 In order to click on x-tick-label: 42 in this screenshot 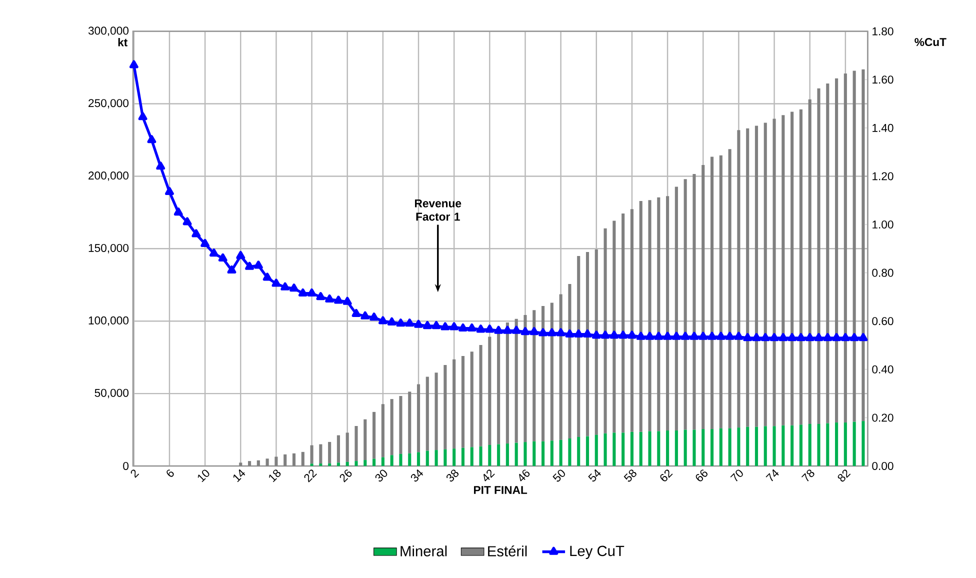, I will do `click(489, 476)`.